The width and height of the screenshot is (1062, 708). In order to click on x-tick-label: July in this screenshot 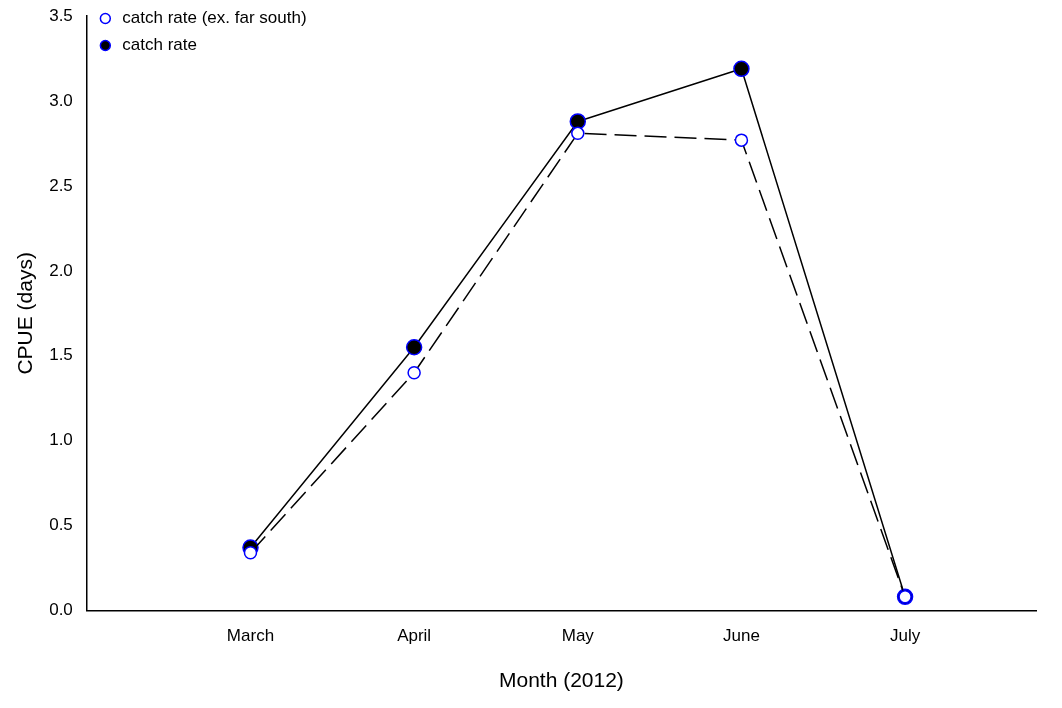, I will do `click(905, 636)`.